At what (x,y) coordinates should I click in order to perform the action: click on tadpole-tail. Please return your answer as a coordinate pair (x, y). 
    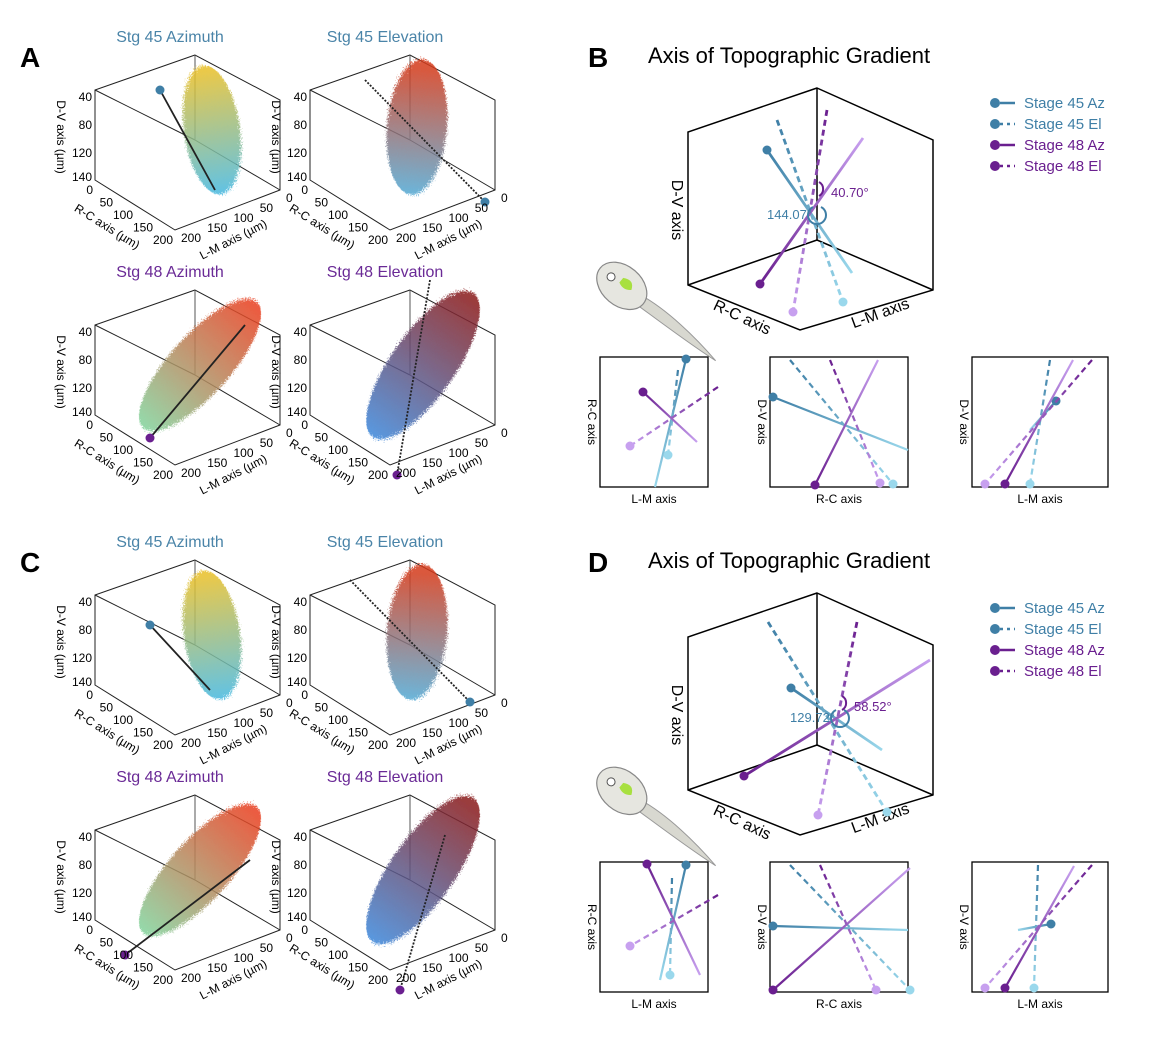
    Looking at the image, I should click on (675, 833).